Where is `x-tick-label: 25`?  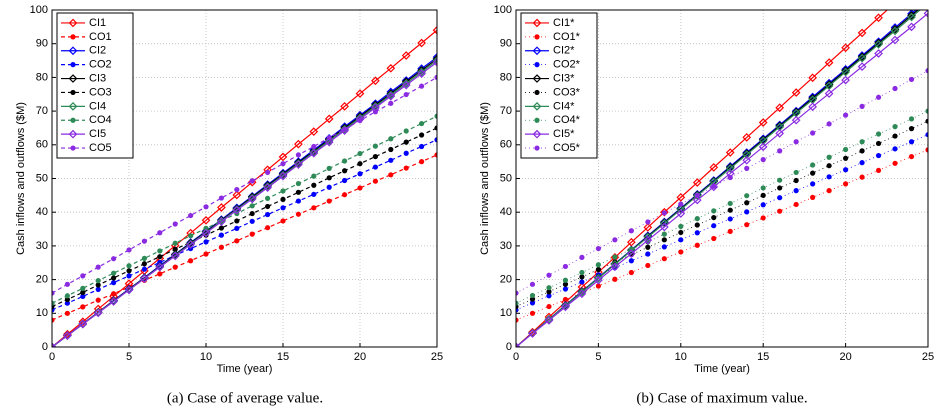
x-tick-label: 25 is located at coordinates (928, 357).